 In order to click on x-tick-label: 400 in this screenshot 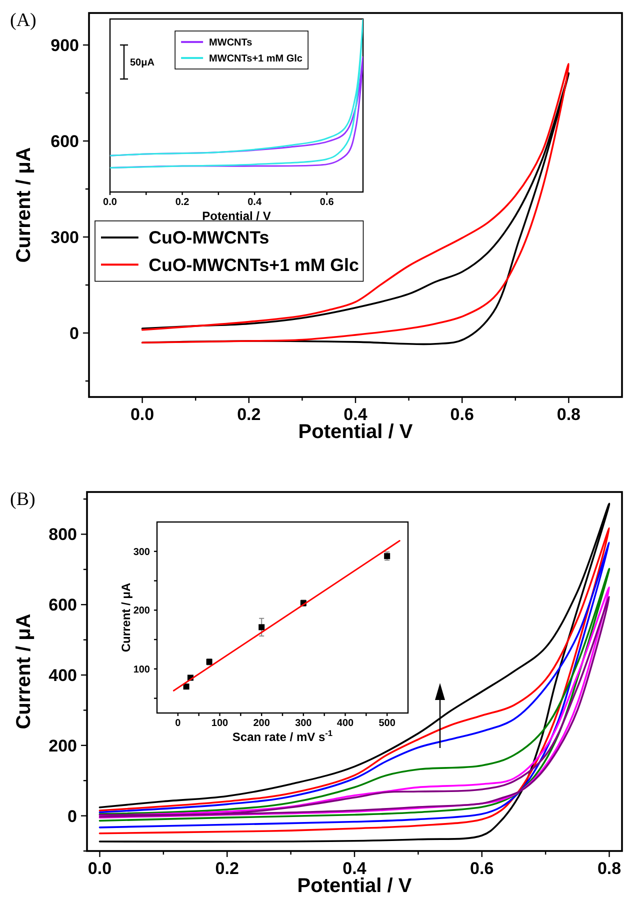, I will do `click(345, 723)`.